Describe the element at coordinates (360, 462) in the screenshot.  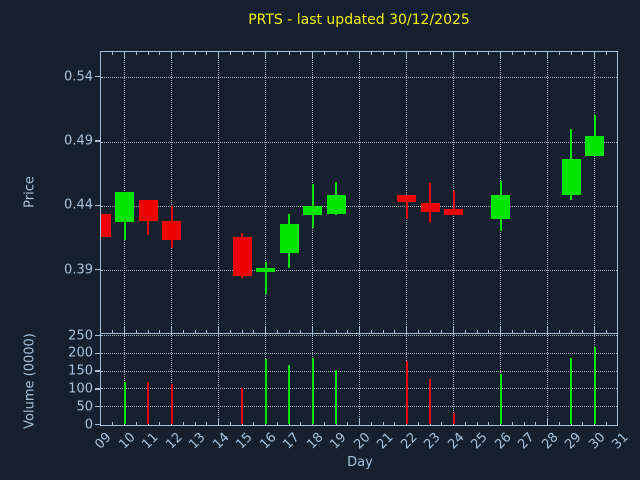
I see `day-axis-label: Day` at that location.